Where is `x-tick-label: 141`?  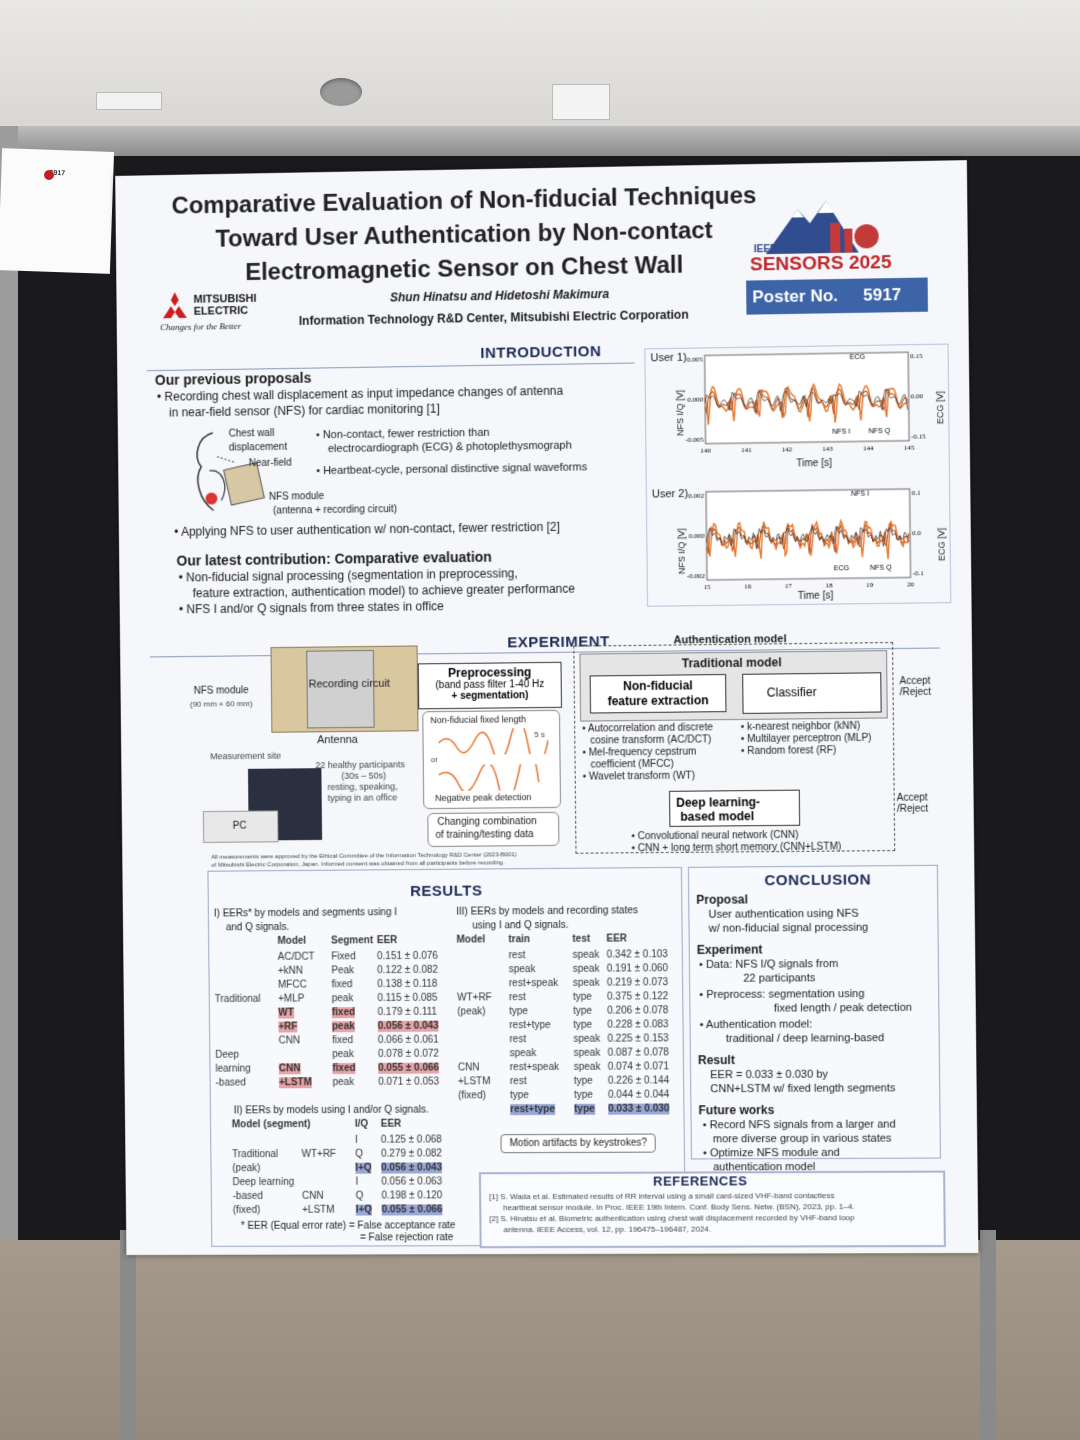
x-tick-label: 141 is located at coordinates (746, 450).